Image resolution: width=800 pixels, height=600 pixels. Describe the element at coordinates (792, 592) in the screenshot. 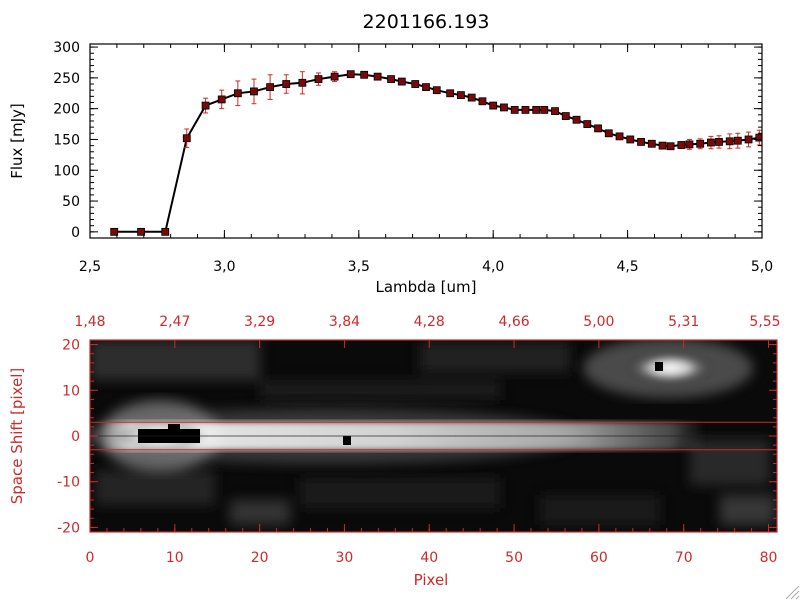

I see `resize-grip-icon` at that location.